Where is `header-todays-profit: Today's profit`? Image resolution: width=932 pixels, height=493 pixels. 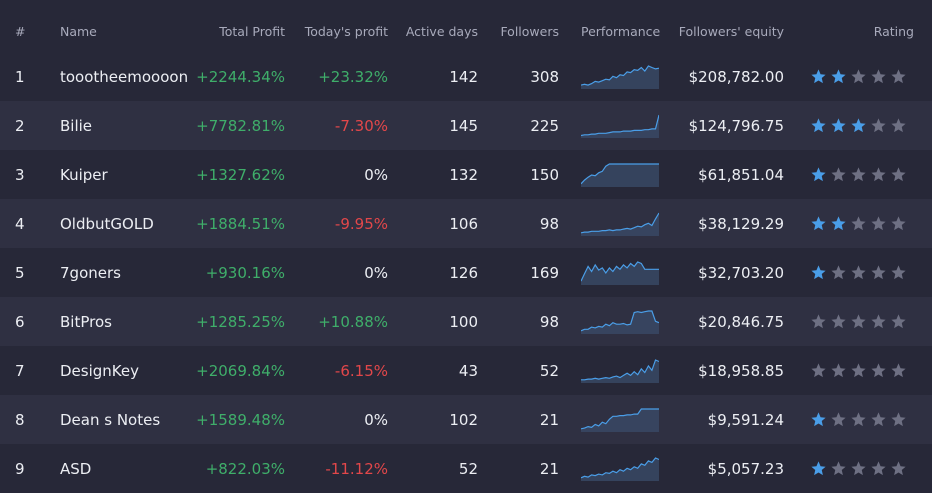 header-todays-profit: Today's profit is located at coordinates (346, 31).